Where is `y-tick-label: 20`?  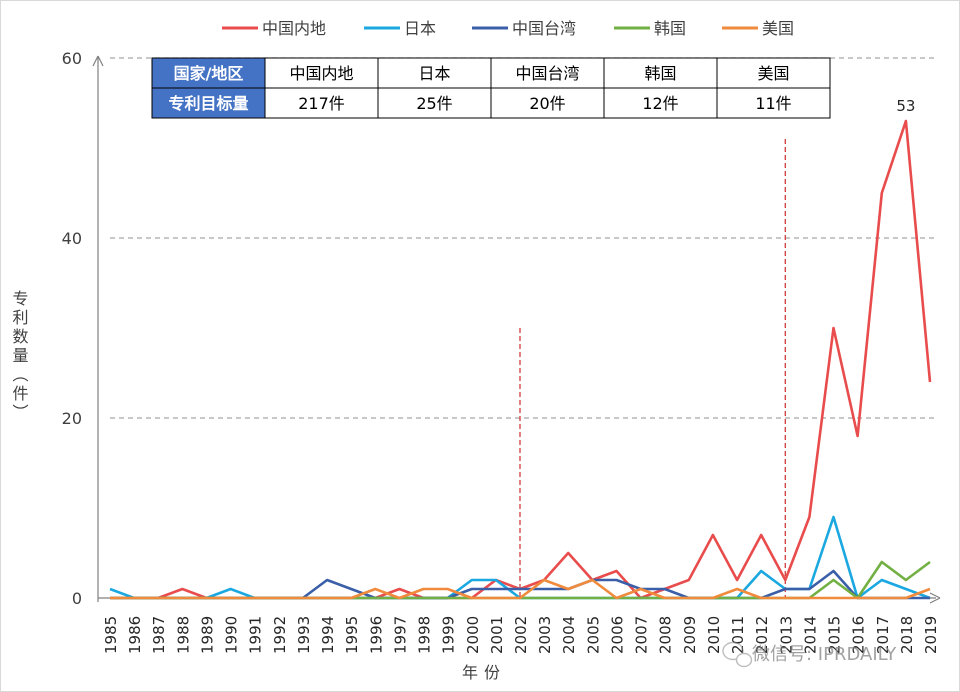 y-tick-label: 20 is located at coordinates (72, 418).